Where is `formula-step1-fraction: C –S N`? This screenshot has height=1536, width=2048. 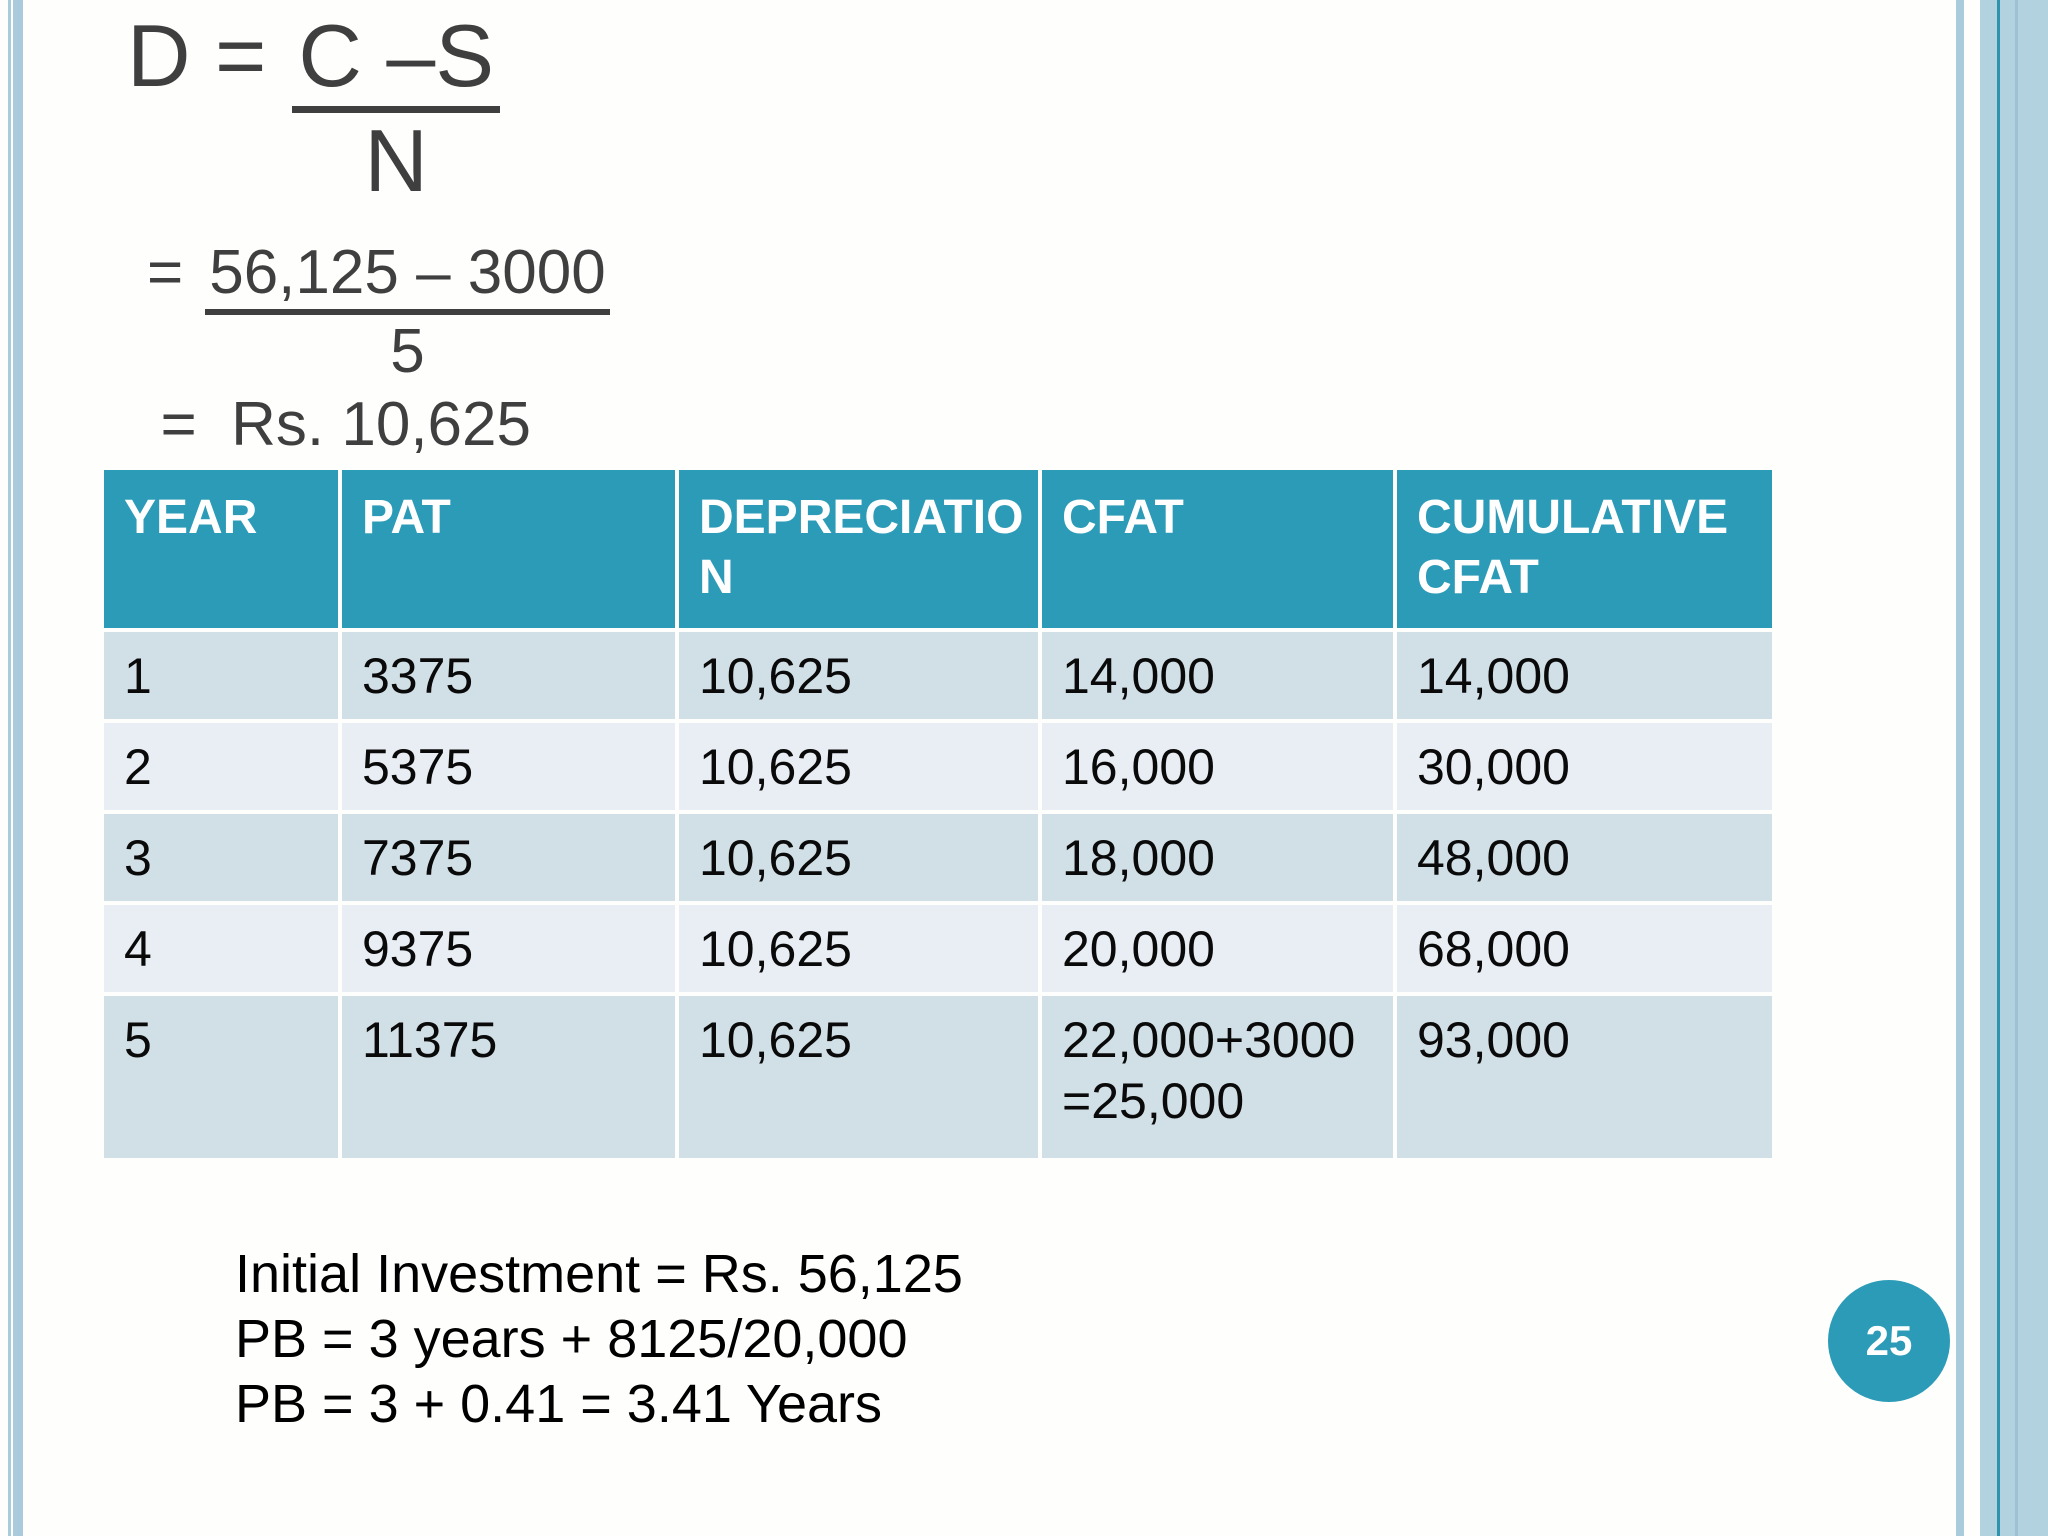 formula-step1-fraction: C –S N is located at coordinates (396, 111).